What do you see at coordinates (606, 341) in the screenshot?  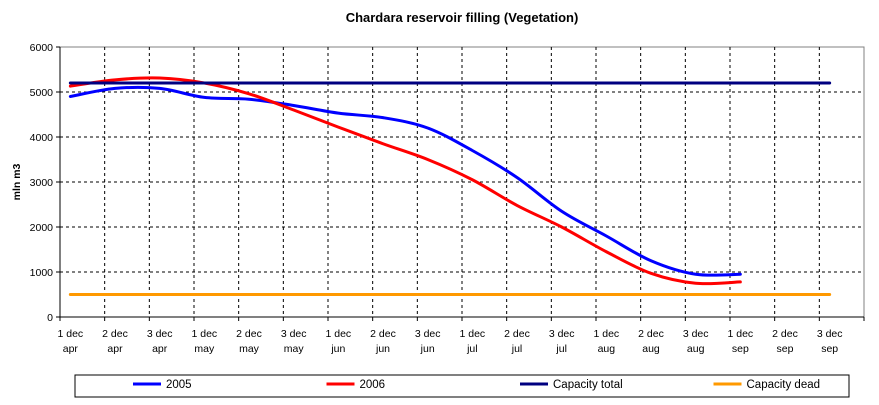 I see `x-tick-label: 1 dec aug` at bounding box center [606, 341].